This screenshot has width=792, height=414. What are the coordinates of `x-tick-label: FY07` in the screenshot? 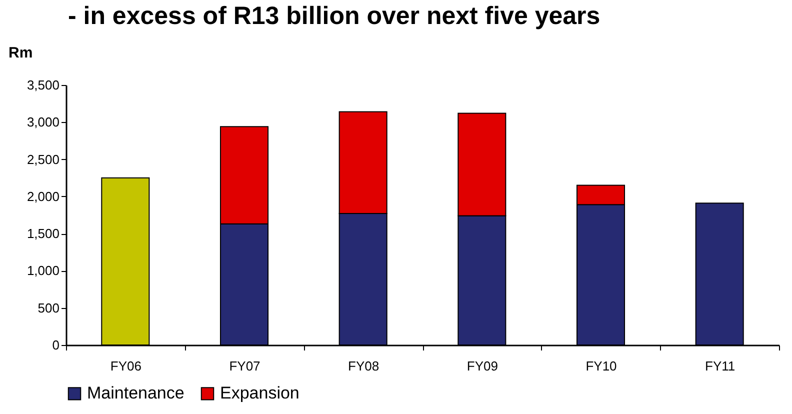 It's located at (244, 366).